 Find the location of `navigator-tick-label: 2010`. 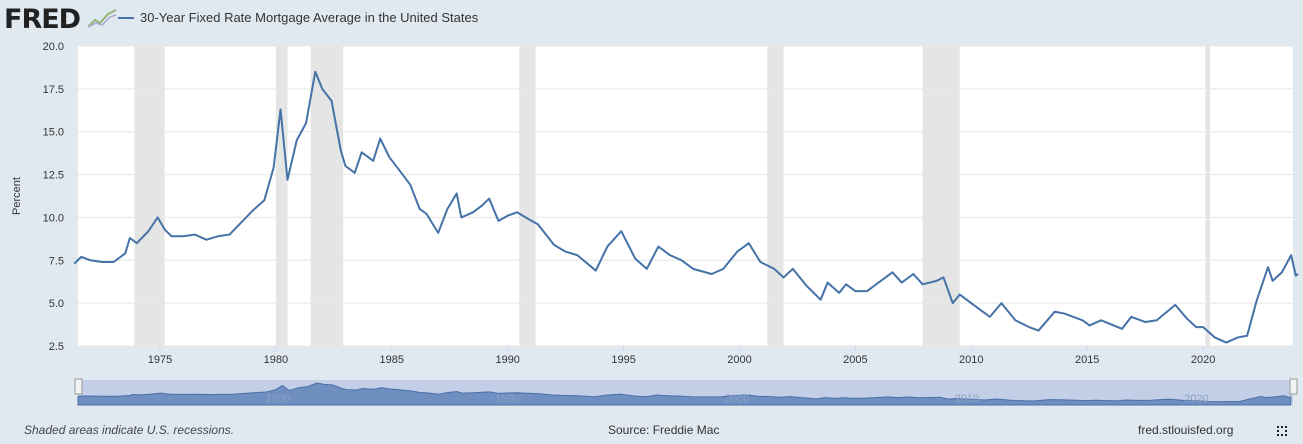

navigator-tick-label: 2010 is located at coordinates (967, 399).